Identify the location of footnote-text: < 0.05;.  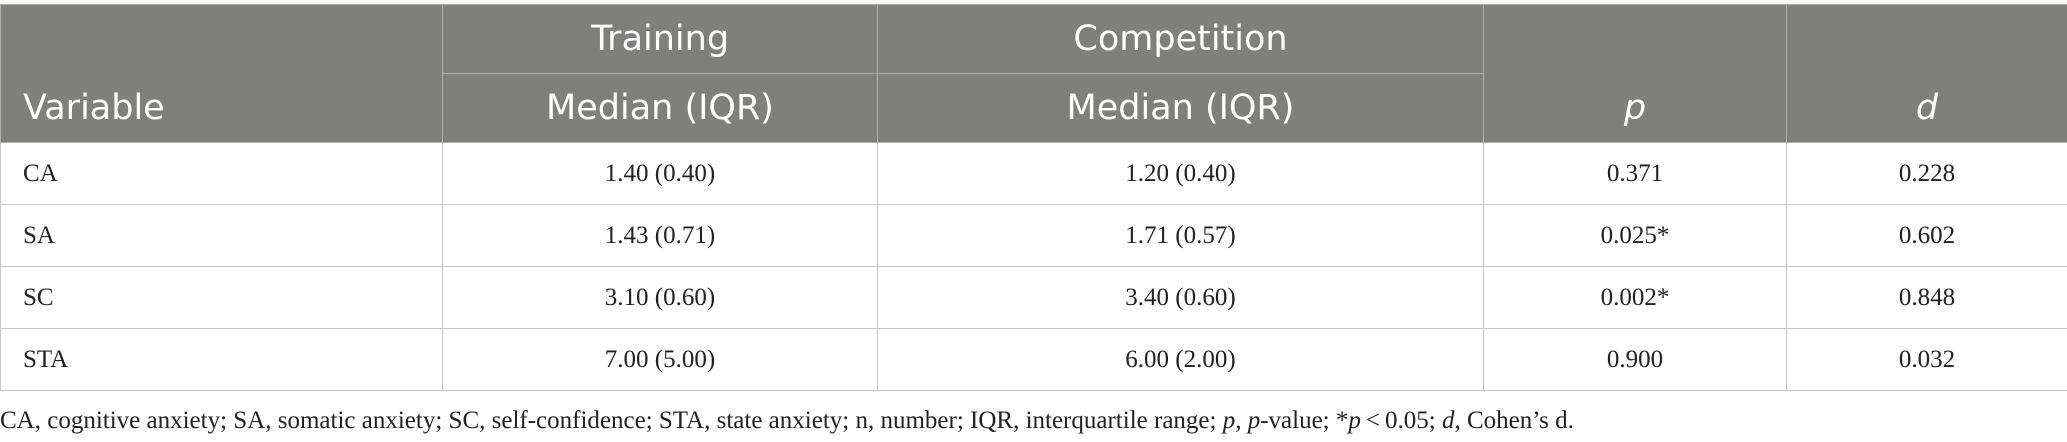
(1401, 420).